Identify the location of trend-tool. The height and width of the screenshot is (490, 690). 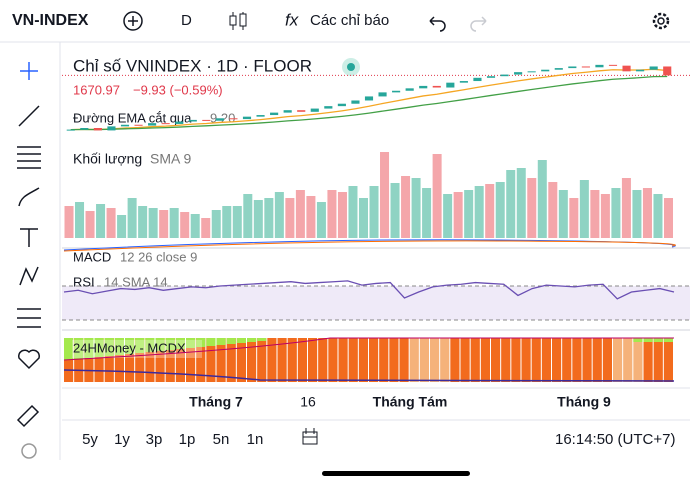
(29, 116).